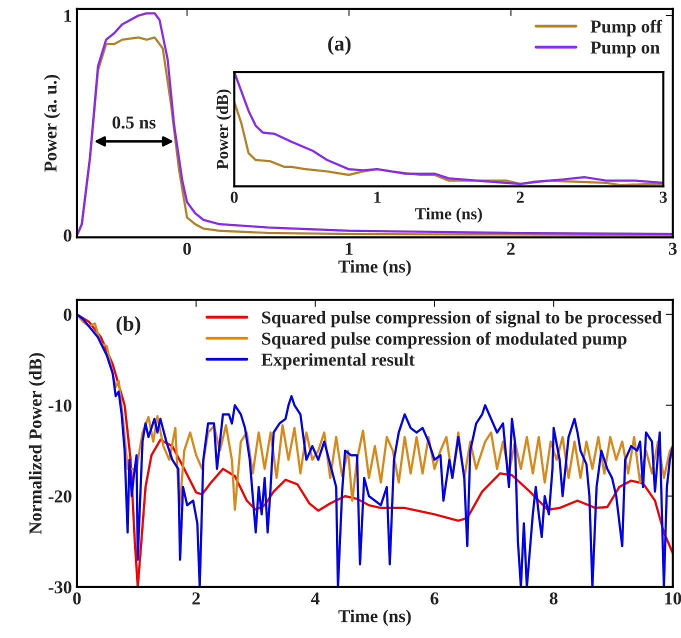 This screenshot has width=681, height=638. I want to click on y-axis-title: Normalized Power (dB), so click(37, 443).